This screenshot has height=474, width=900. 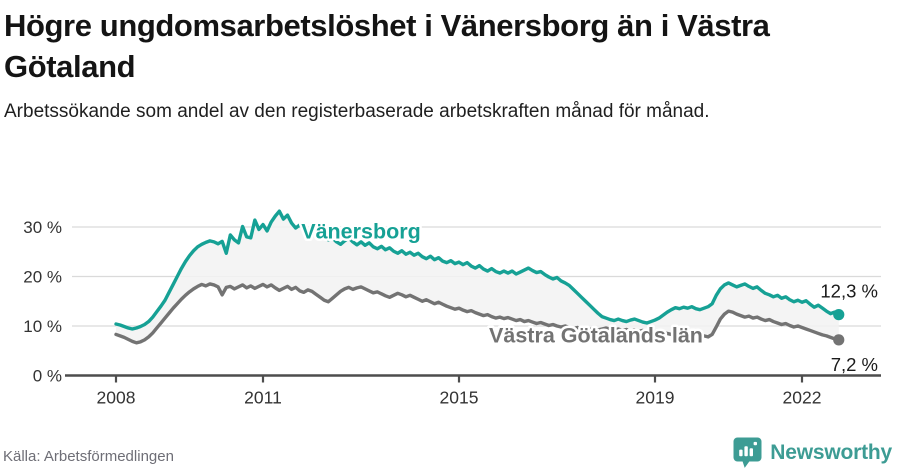 What do you see at coordinates (88, 456) in the screenshot?
I see `source-text: Källa: Arbetsförmedlingen` at bounding box center [88, 456].